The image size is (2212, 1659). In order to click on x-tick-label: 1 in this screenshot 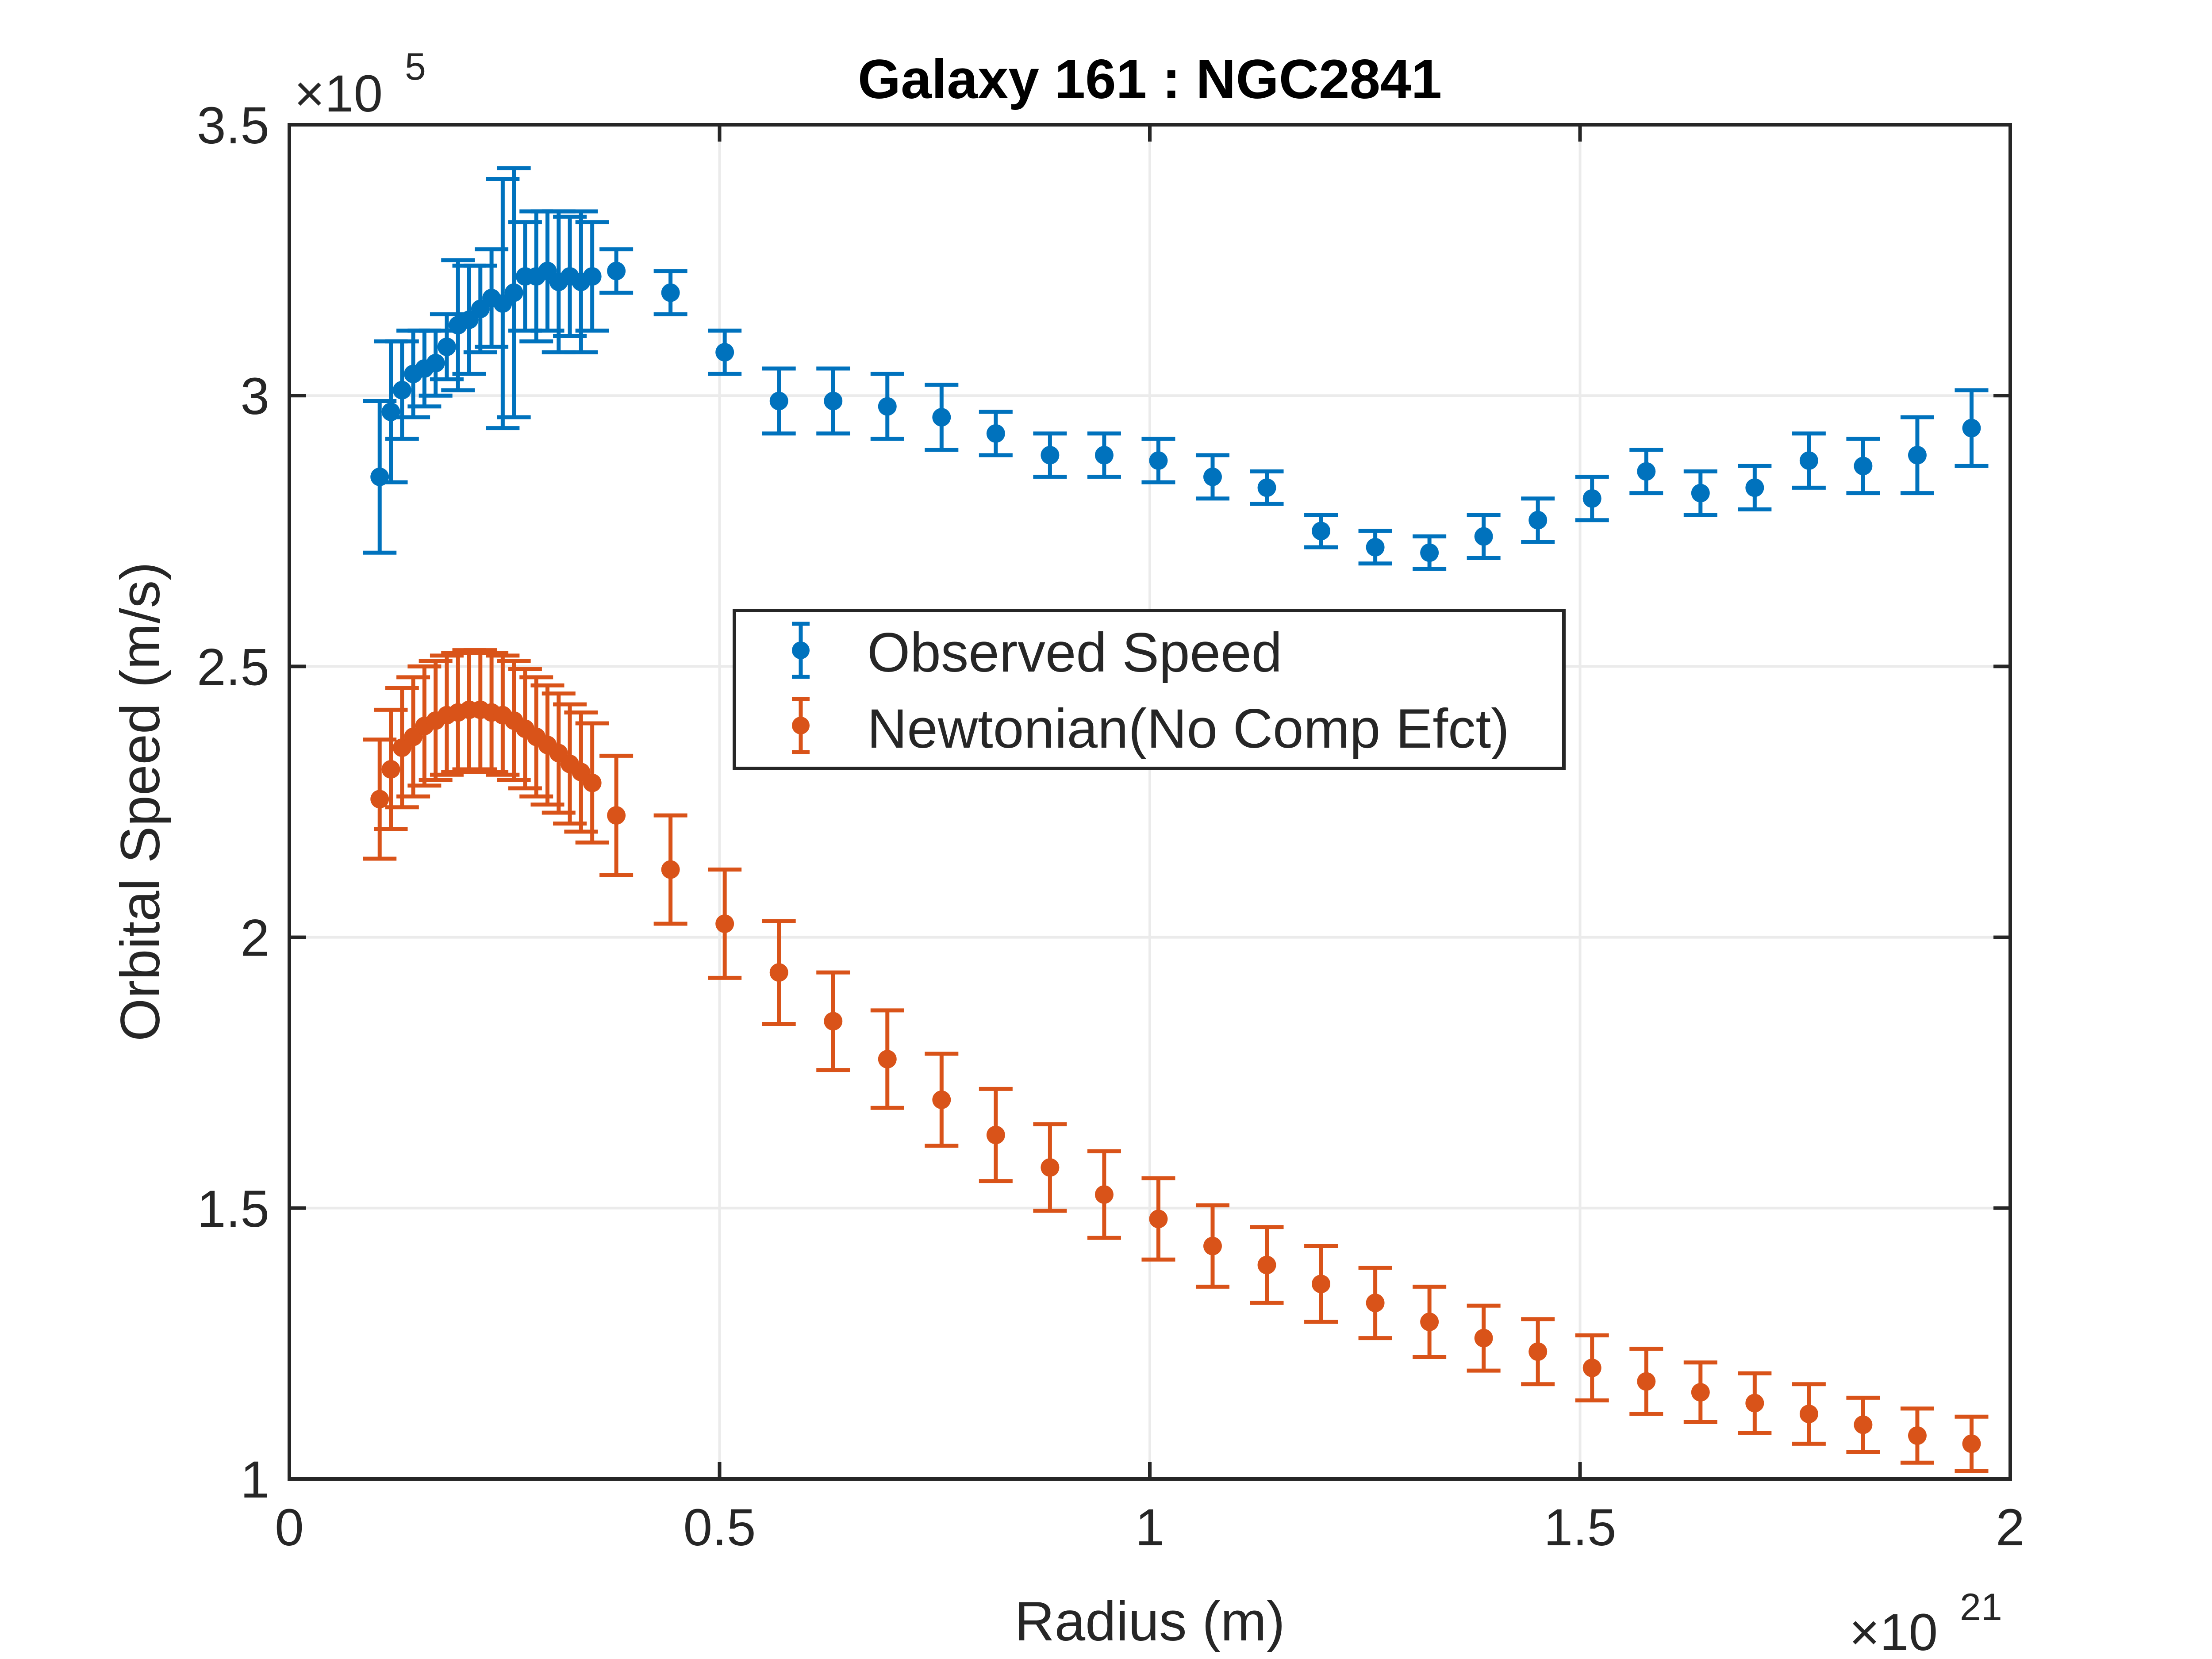, I will do `click(1150, 1528)`.